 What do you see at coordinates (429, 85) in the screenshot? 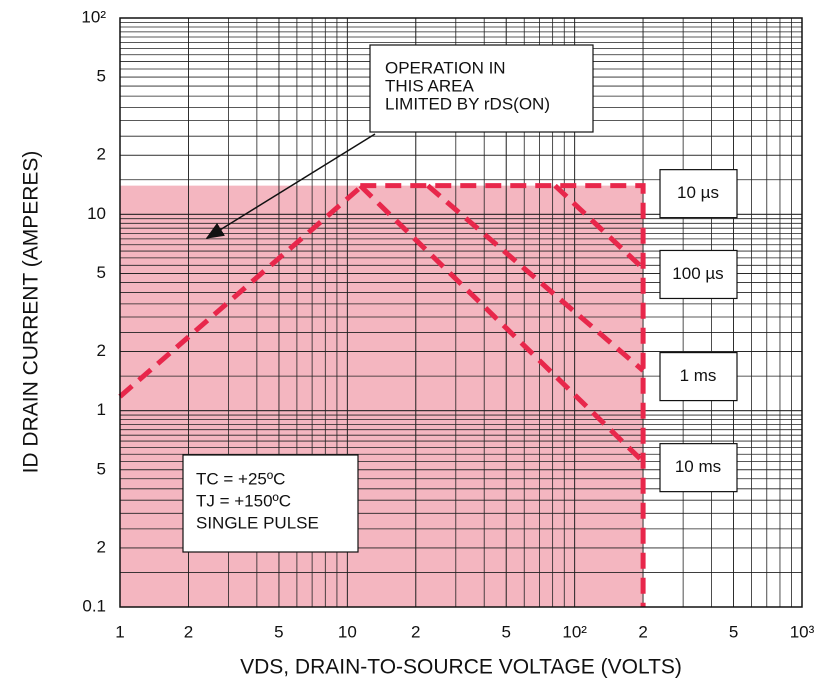
I see `annotation: THIS AREA` at bounding box center [429, 85].